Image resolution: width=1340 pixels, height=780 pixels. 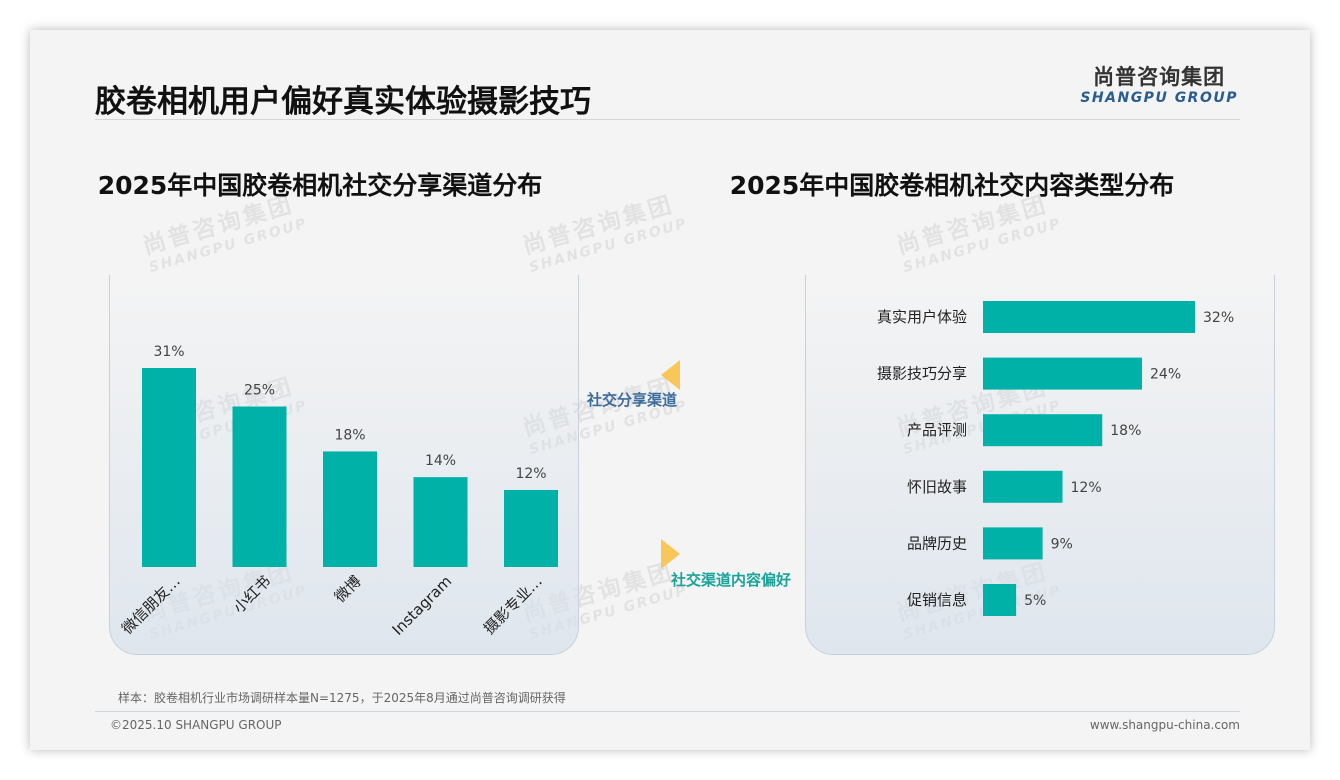 What do you see at coordinates (922, 317) in the screenshot?
I see `category-label: 真实用户体验` at bounding box center [922, 317].